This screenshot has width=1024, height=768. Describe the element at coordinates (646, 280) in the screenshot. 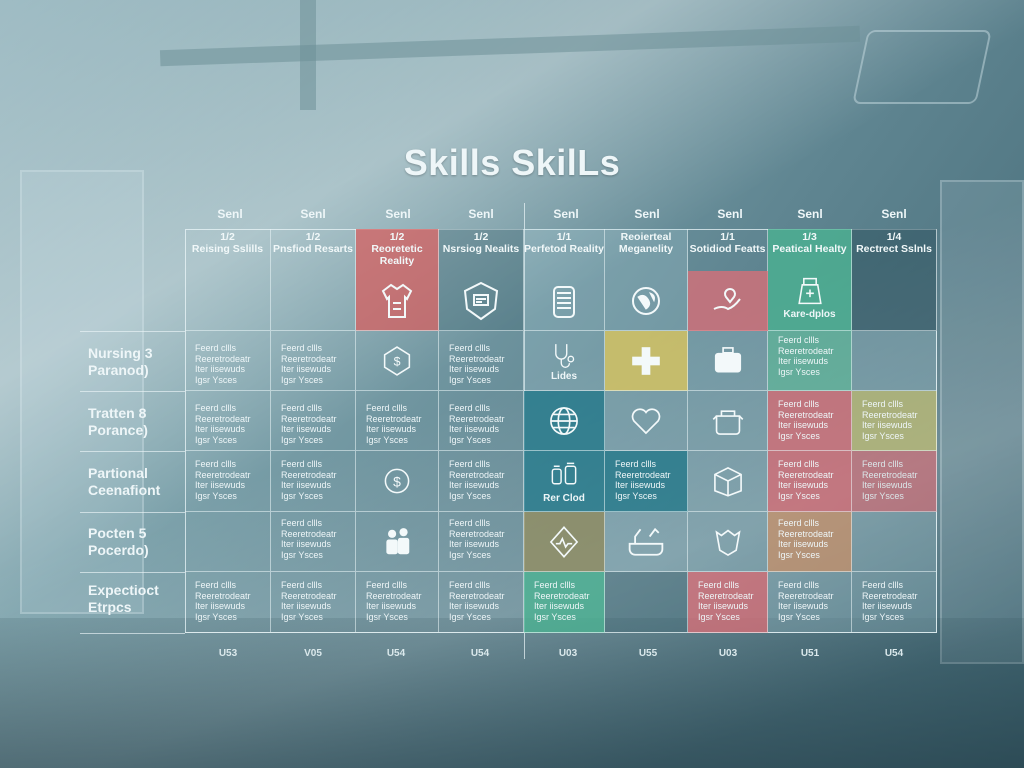

I see `header-cell: Reoierteal Meganelity` at that location.